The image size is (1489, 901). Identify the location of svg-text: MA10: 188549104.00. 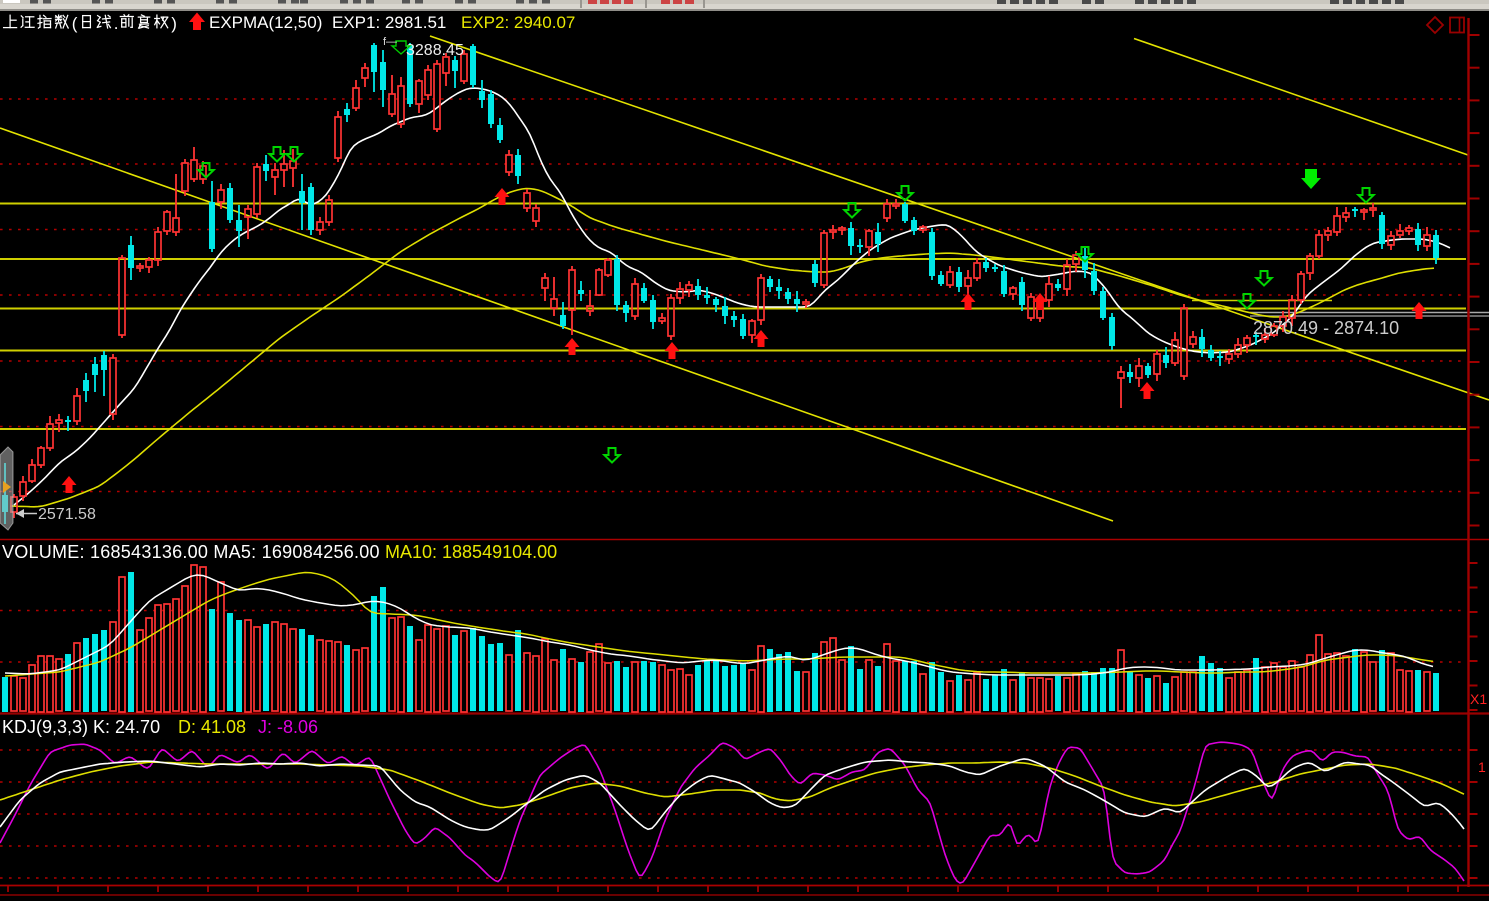
(471, 552).